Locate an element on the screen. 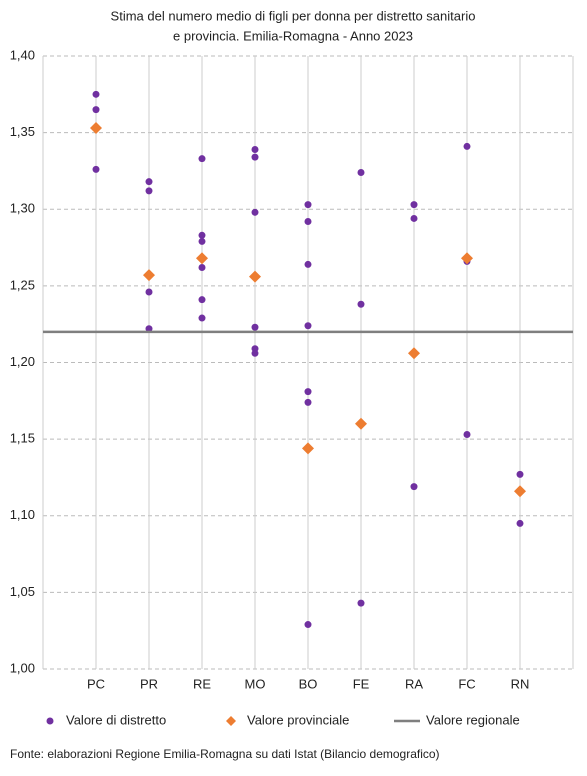  x-tick-label: FE is located at coordinates (361, 683).